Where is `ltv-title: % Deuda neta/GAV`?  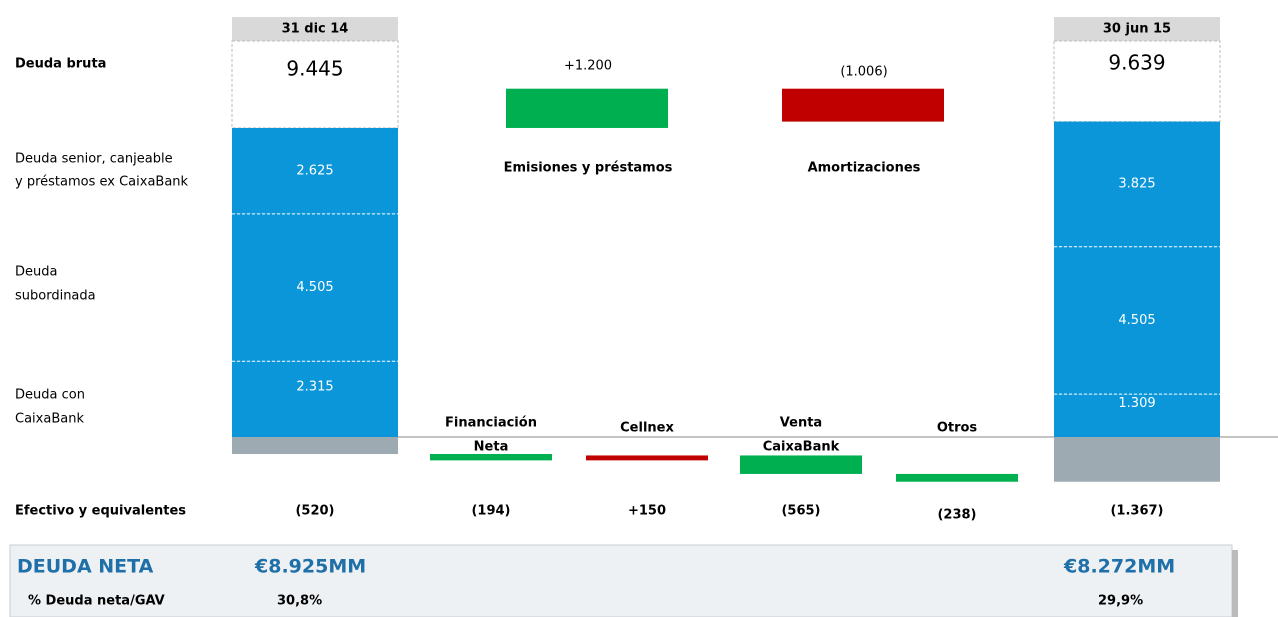 ltv-title: % Deuda neta/GAV is located at coordinates (96, 601).